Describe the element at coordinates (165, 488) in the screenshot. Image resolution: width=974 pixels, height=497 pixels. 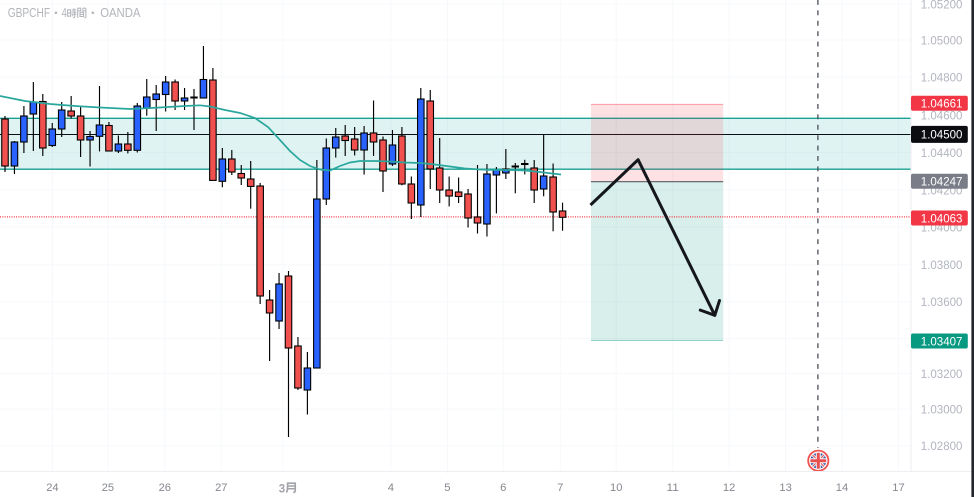
I see `svg-text: 26` at that location.